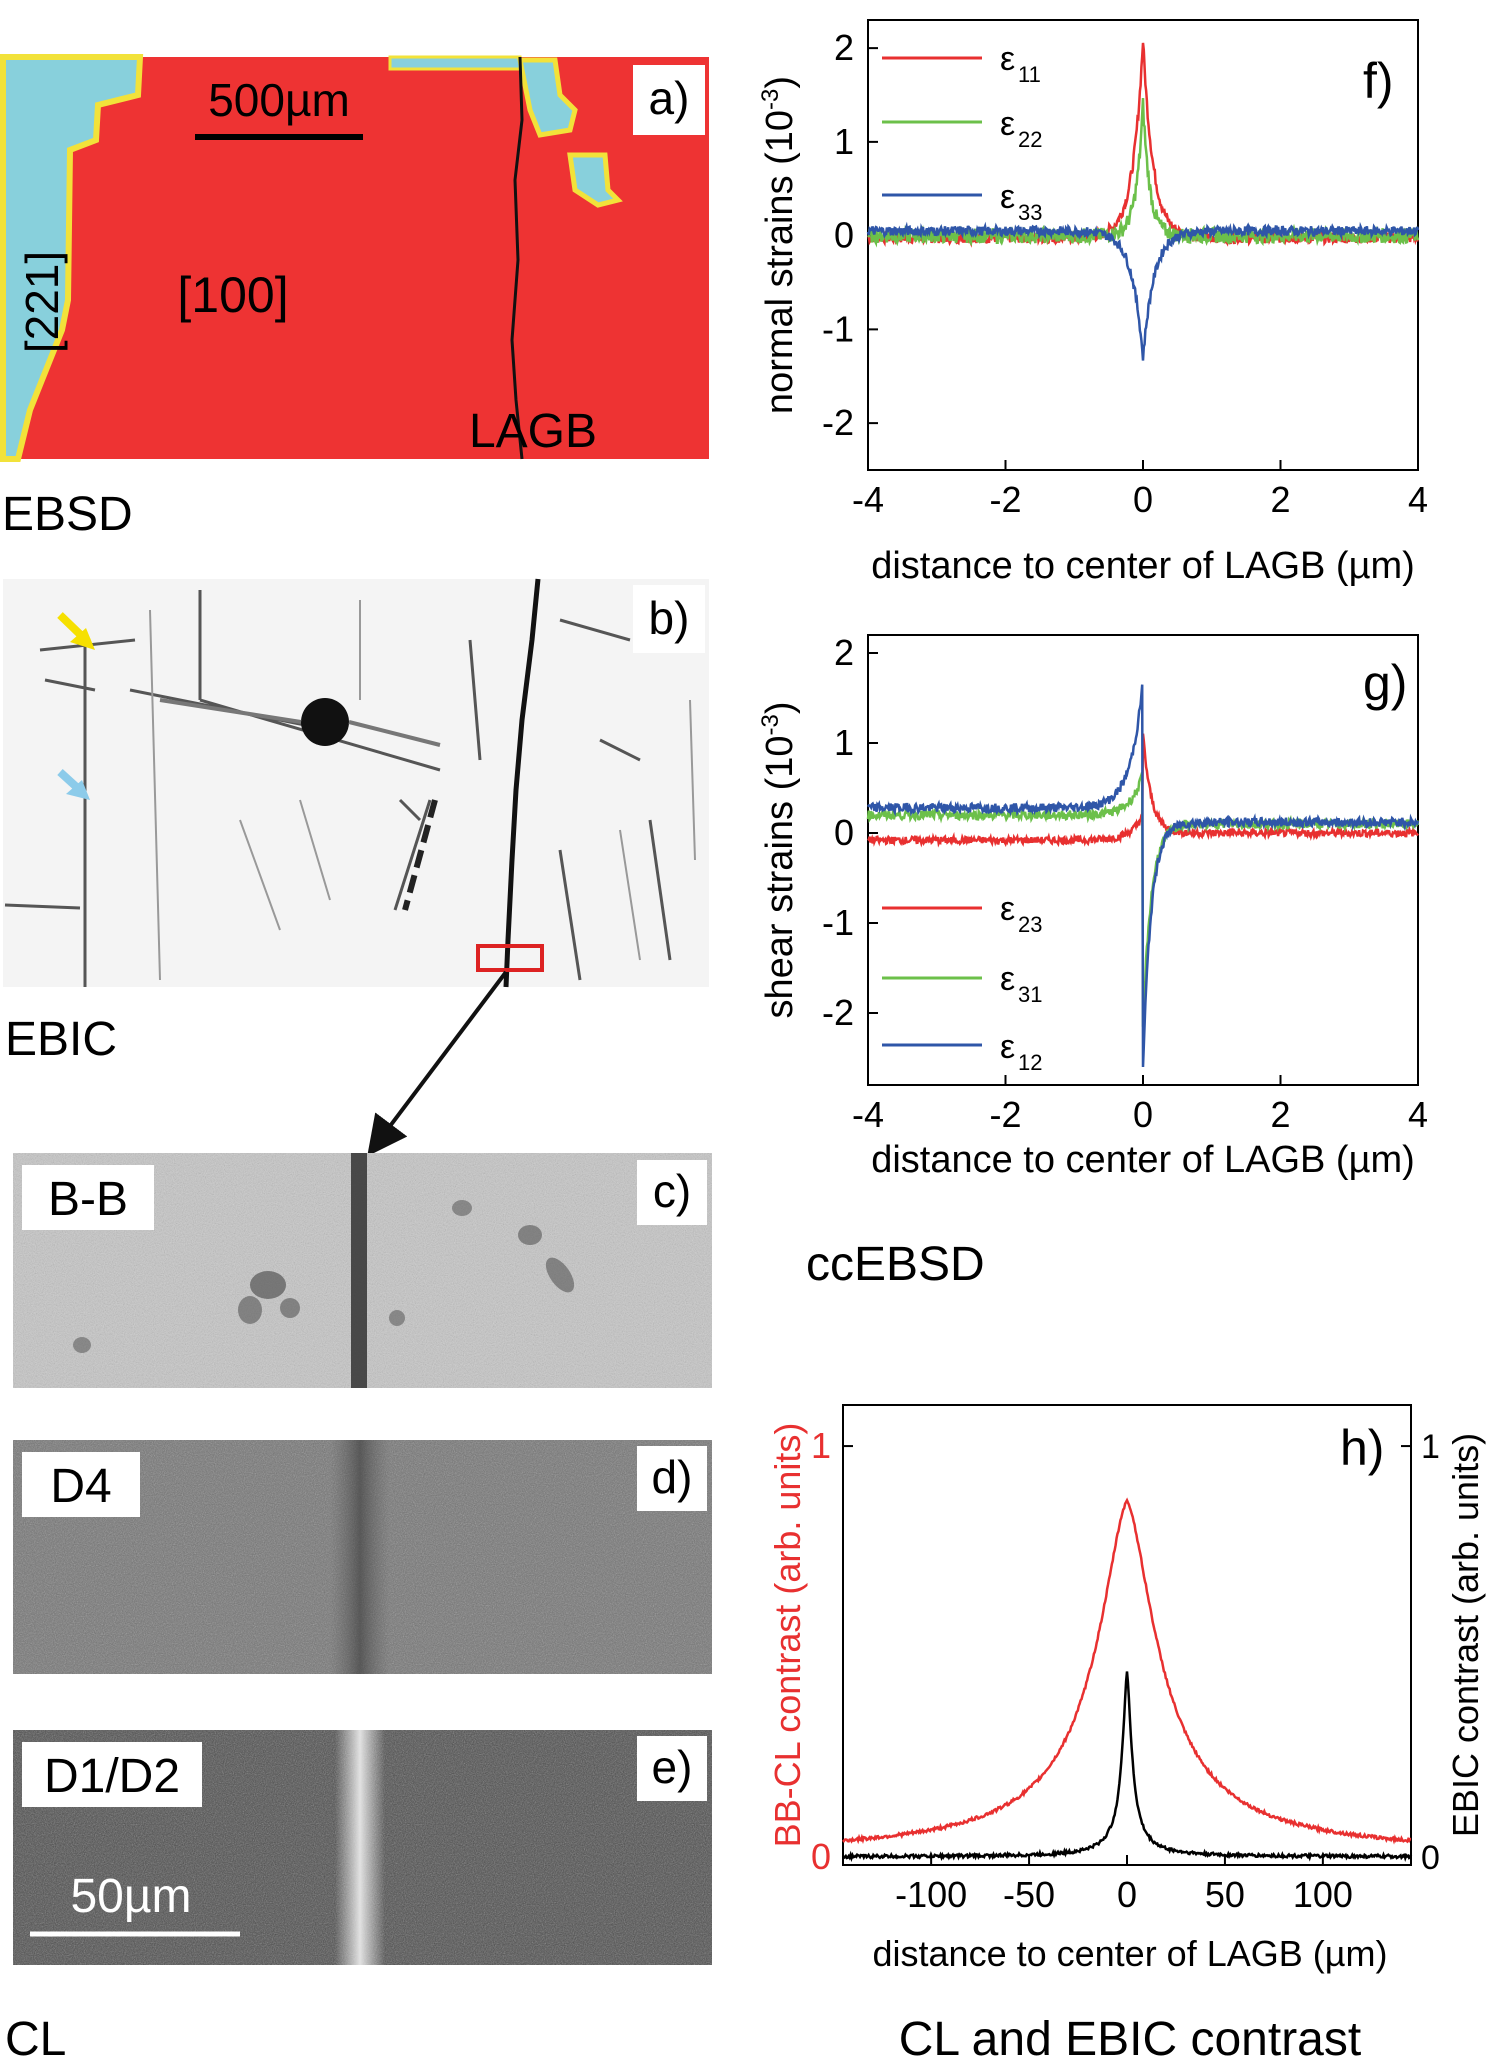 The image size is (1500, 2065). What do you see at coordinates (1465, 1635) in the screenshot?
I see `chart-h-ylabel-right: EBIC contrast (arb. units)` at bounding box center [1465, 1635].